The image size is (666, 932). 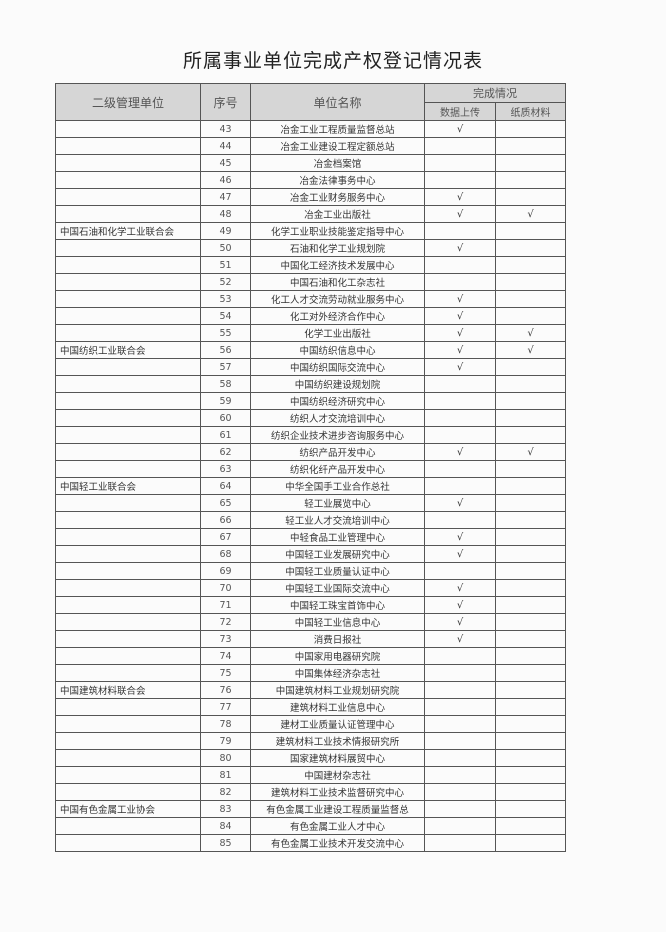 What do you see at coordinates (128, 690) in the screenshot?
I see `group-cell: 中国建筑材料联合会` at bounding box center [128, 690].